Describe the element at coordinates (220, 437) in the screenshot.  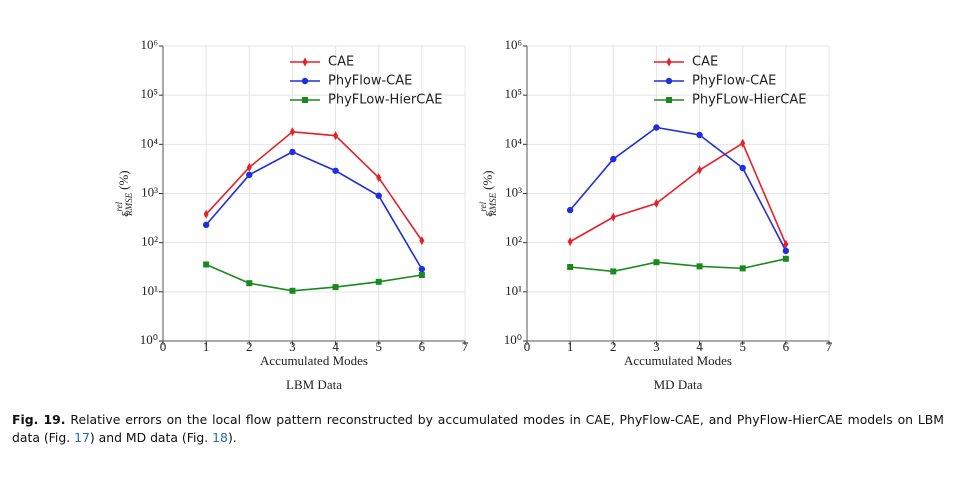
I see `caption-ref: 18` at that location.